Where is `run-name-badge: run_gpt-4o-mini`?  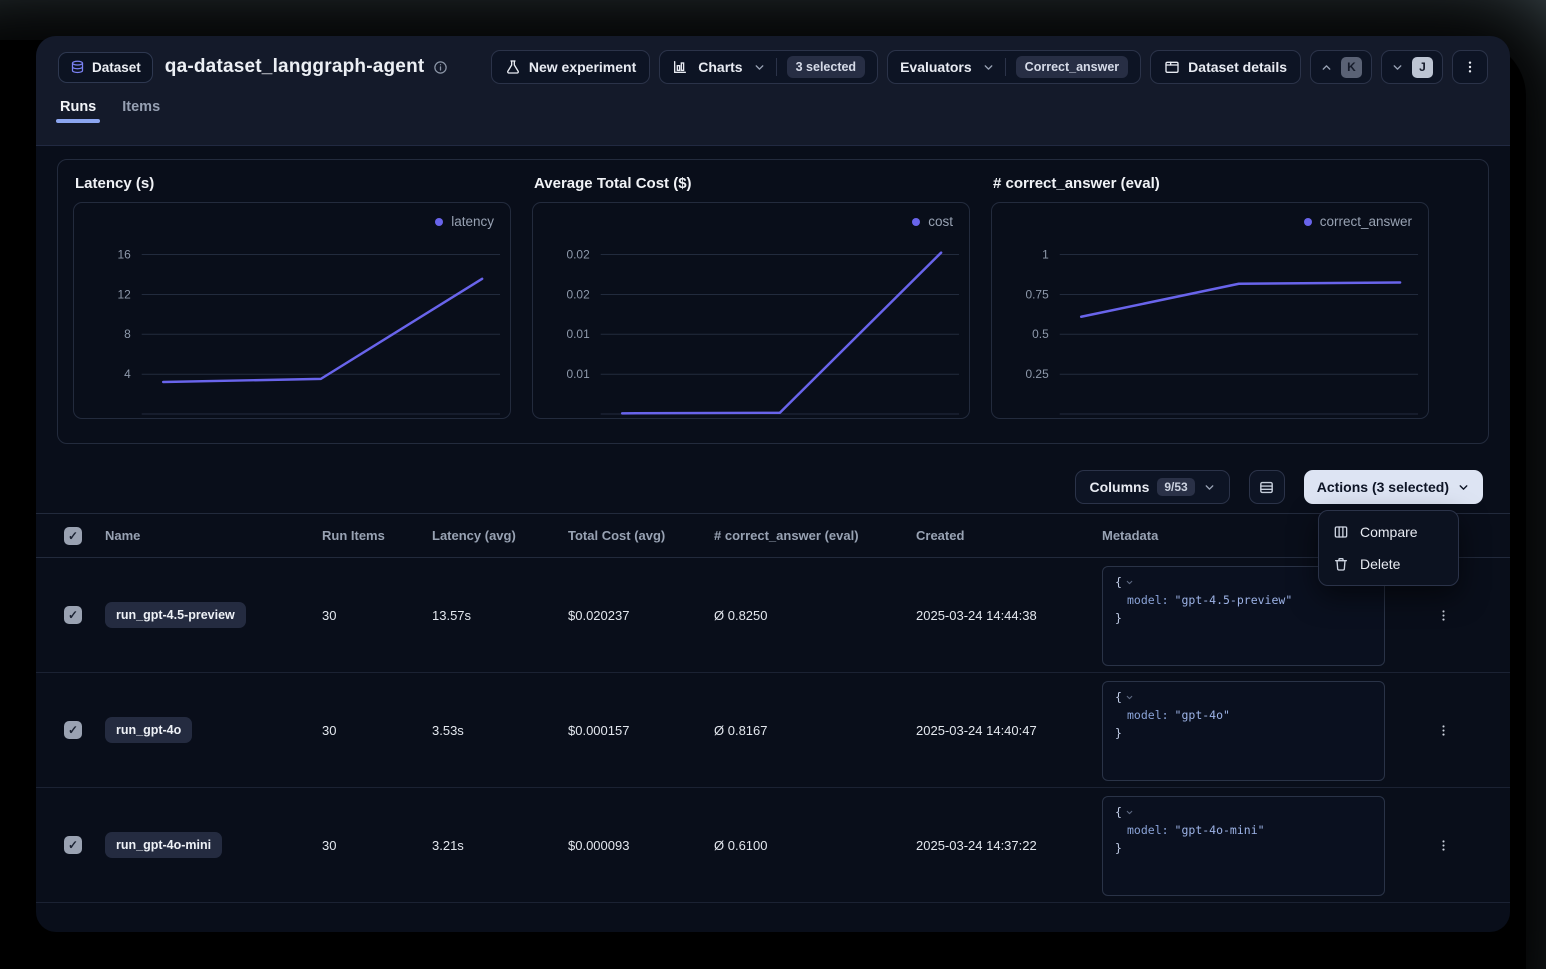 run-name-badge: run_gpt-4o-mini is located at coordinates (164, 845).